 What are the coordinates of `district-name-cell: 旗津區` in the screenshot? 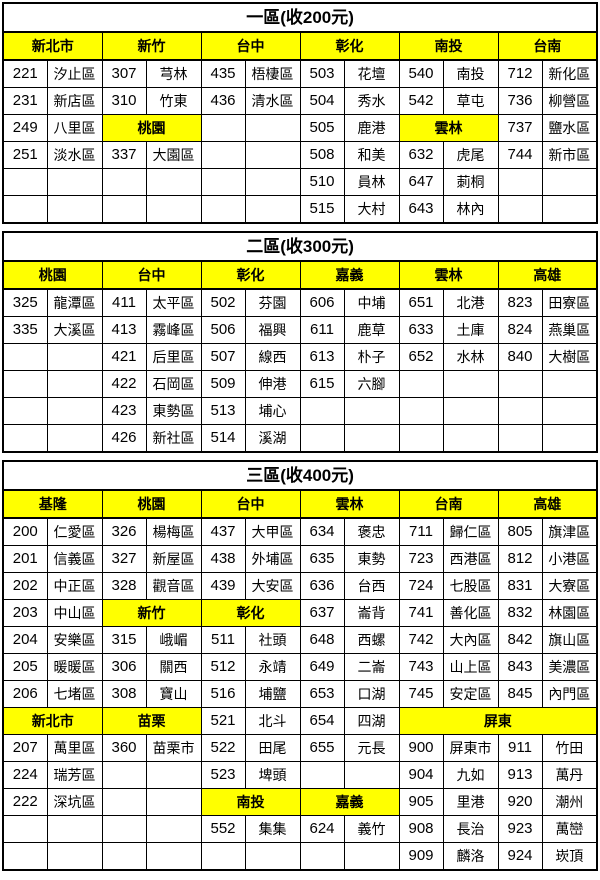 It's located at (569, 531).